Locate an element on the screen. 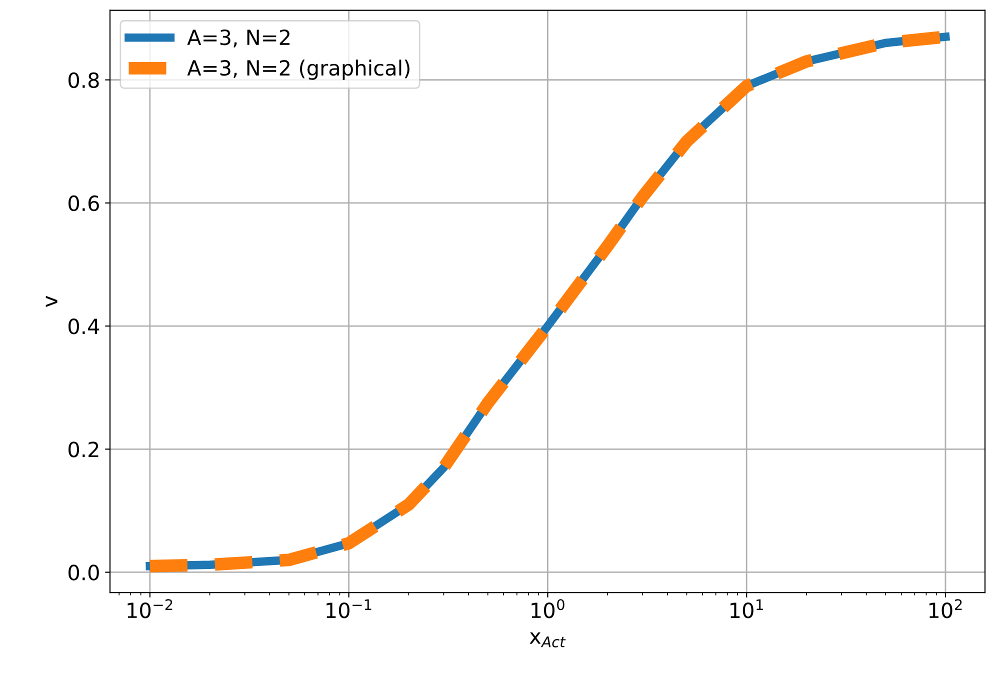 The height and width of the screenshot is (689, 1000). legend-label: A=3, N=2 (graphical) is located at coordinates (298, 70).